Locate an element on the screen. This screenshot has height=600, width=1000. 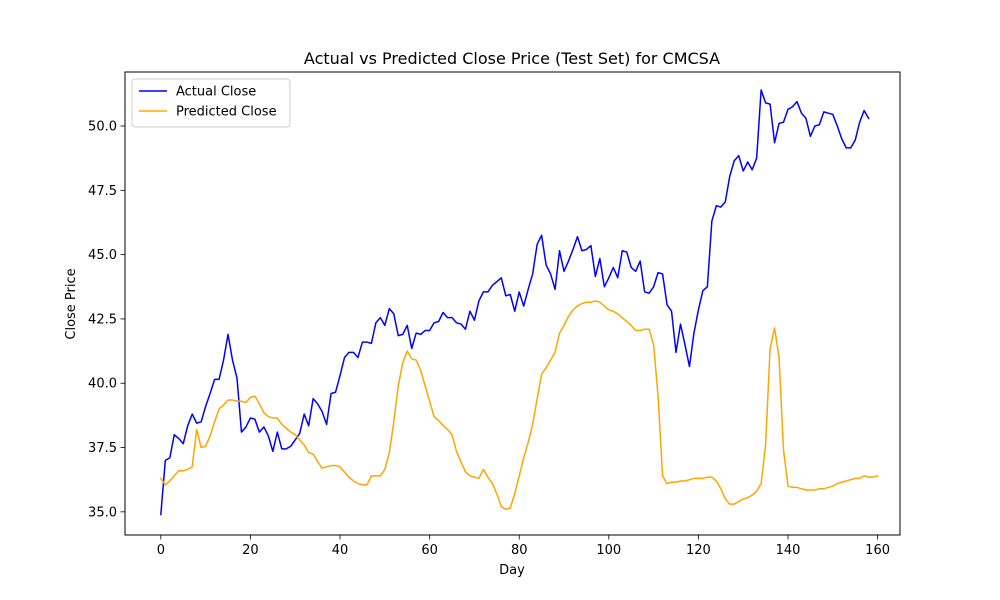
legend: Actual Close Predicted Close is located at coordinates (211, 103).